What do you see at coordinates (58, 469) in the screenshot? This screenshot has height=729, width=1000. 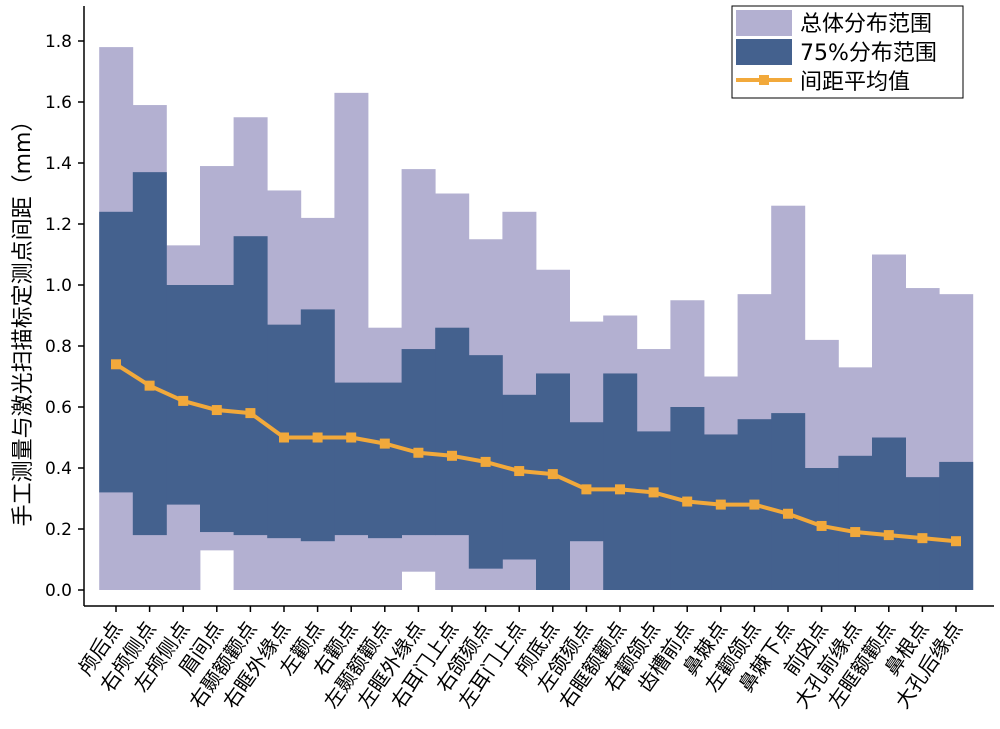 I see `y-tick-label: 0.4` at bounding box center [58, 469].